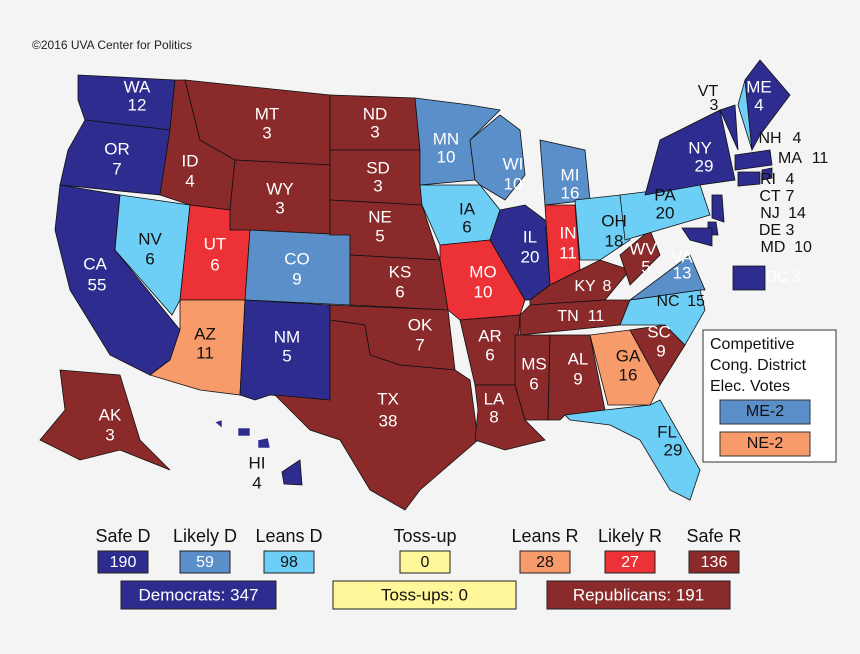 This screenshot has height=654, width=860. I want to click on state-abbr: OH, so click(614, 220).